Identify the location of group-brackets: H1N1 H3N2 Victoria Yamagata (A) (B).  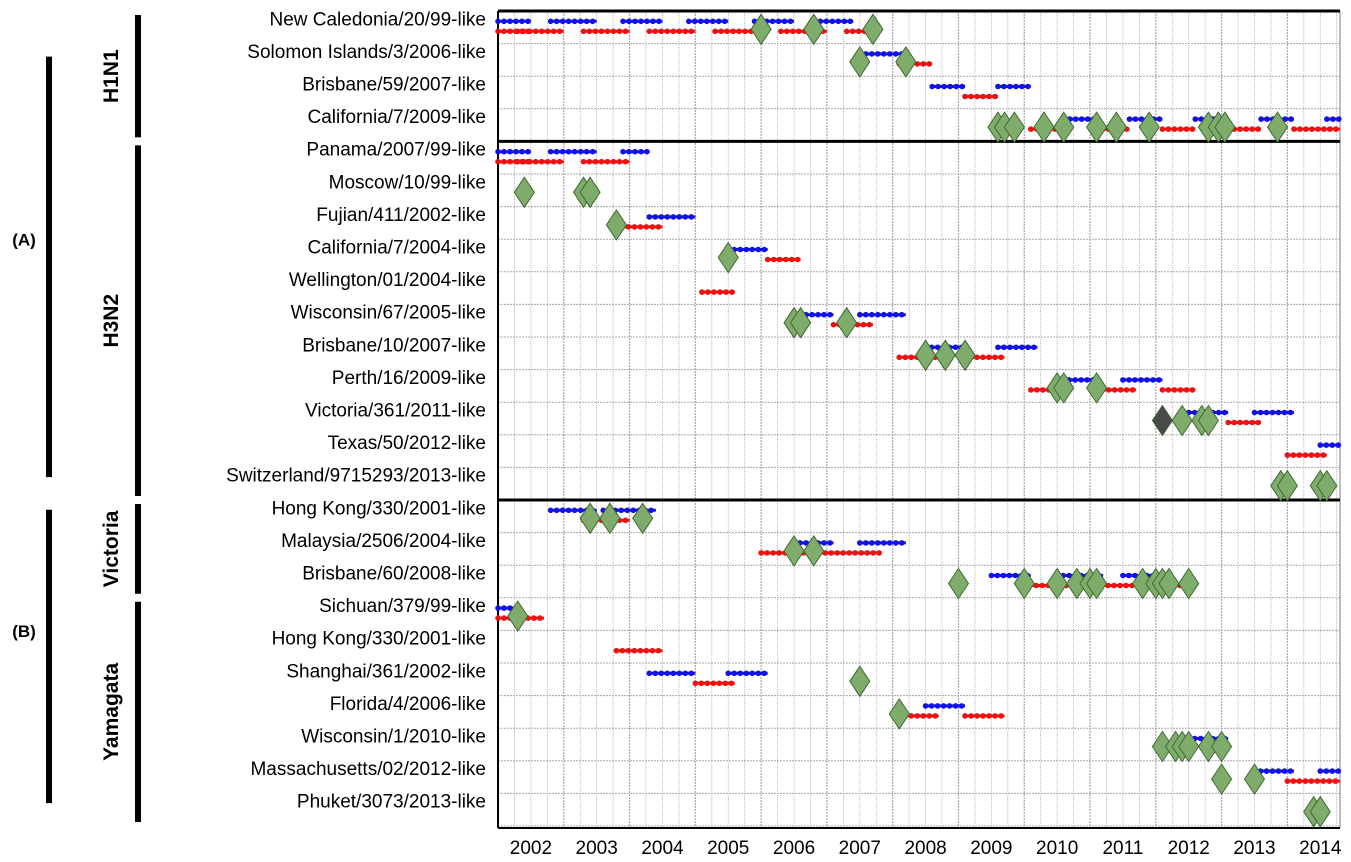
(76, 418).